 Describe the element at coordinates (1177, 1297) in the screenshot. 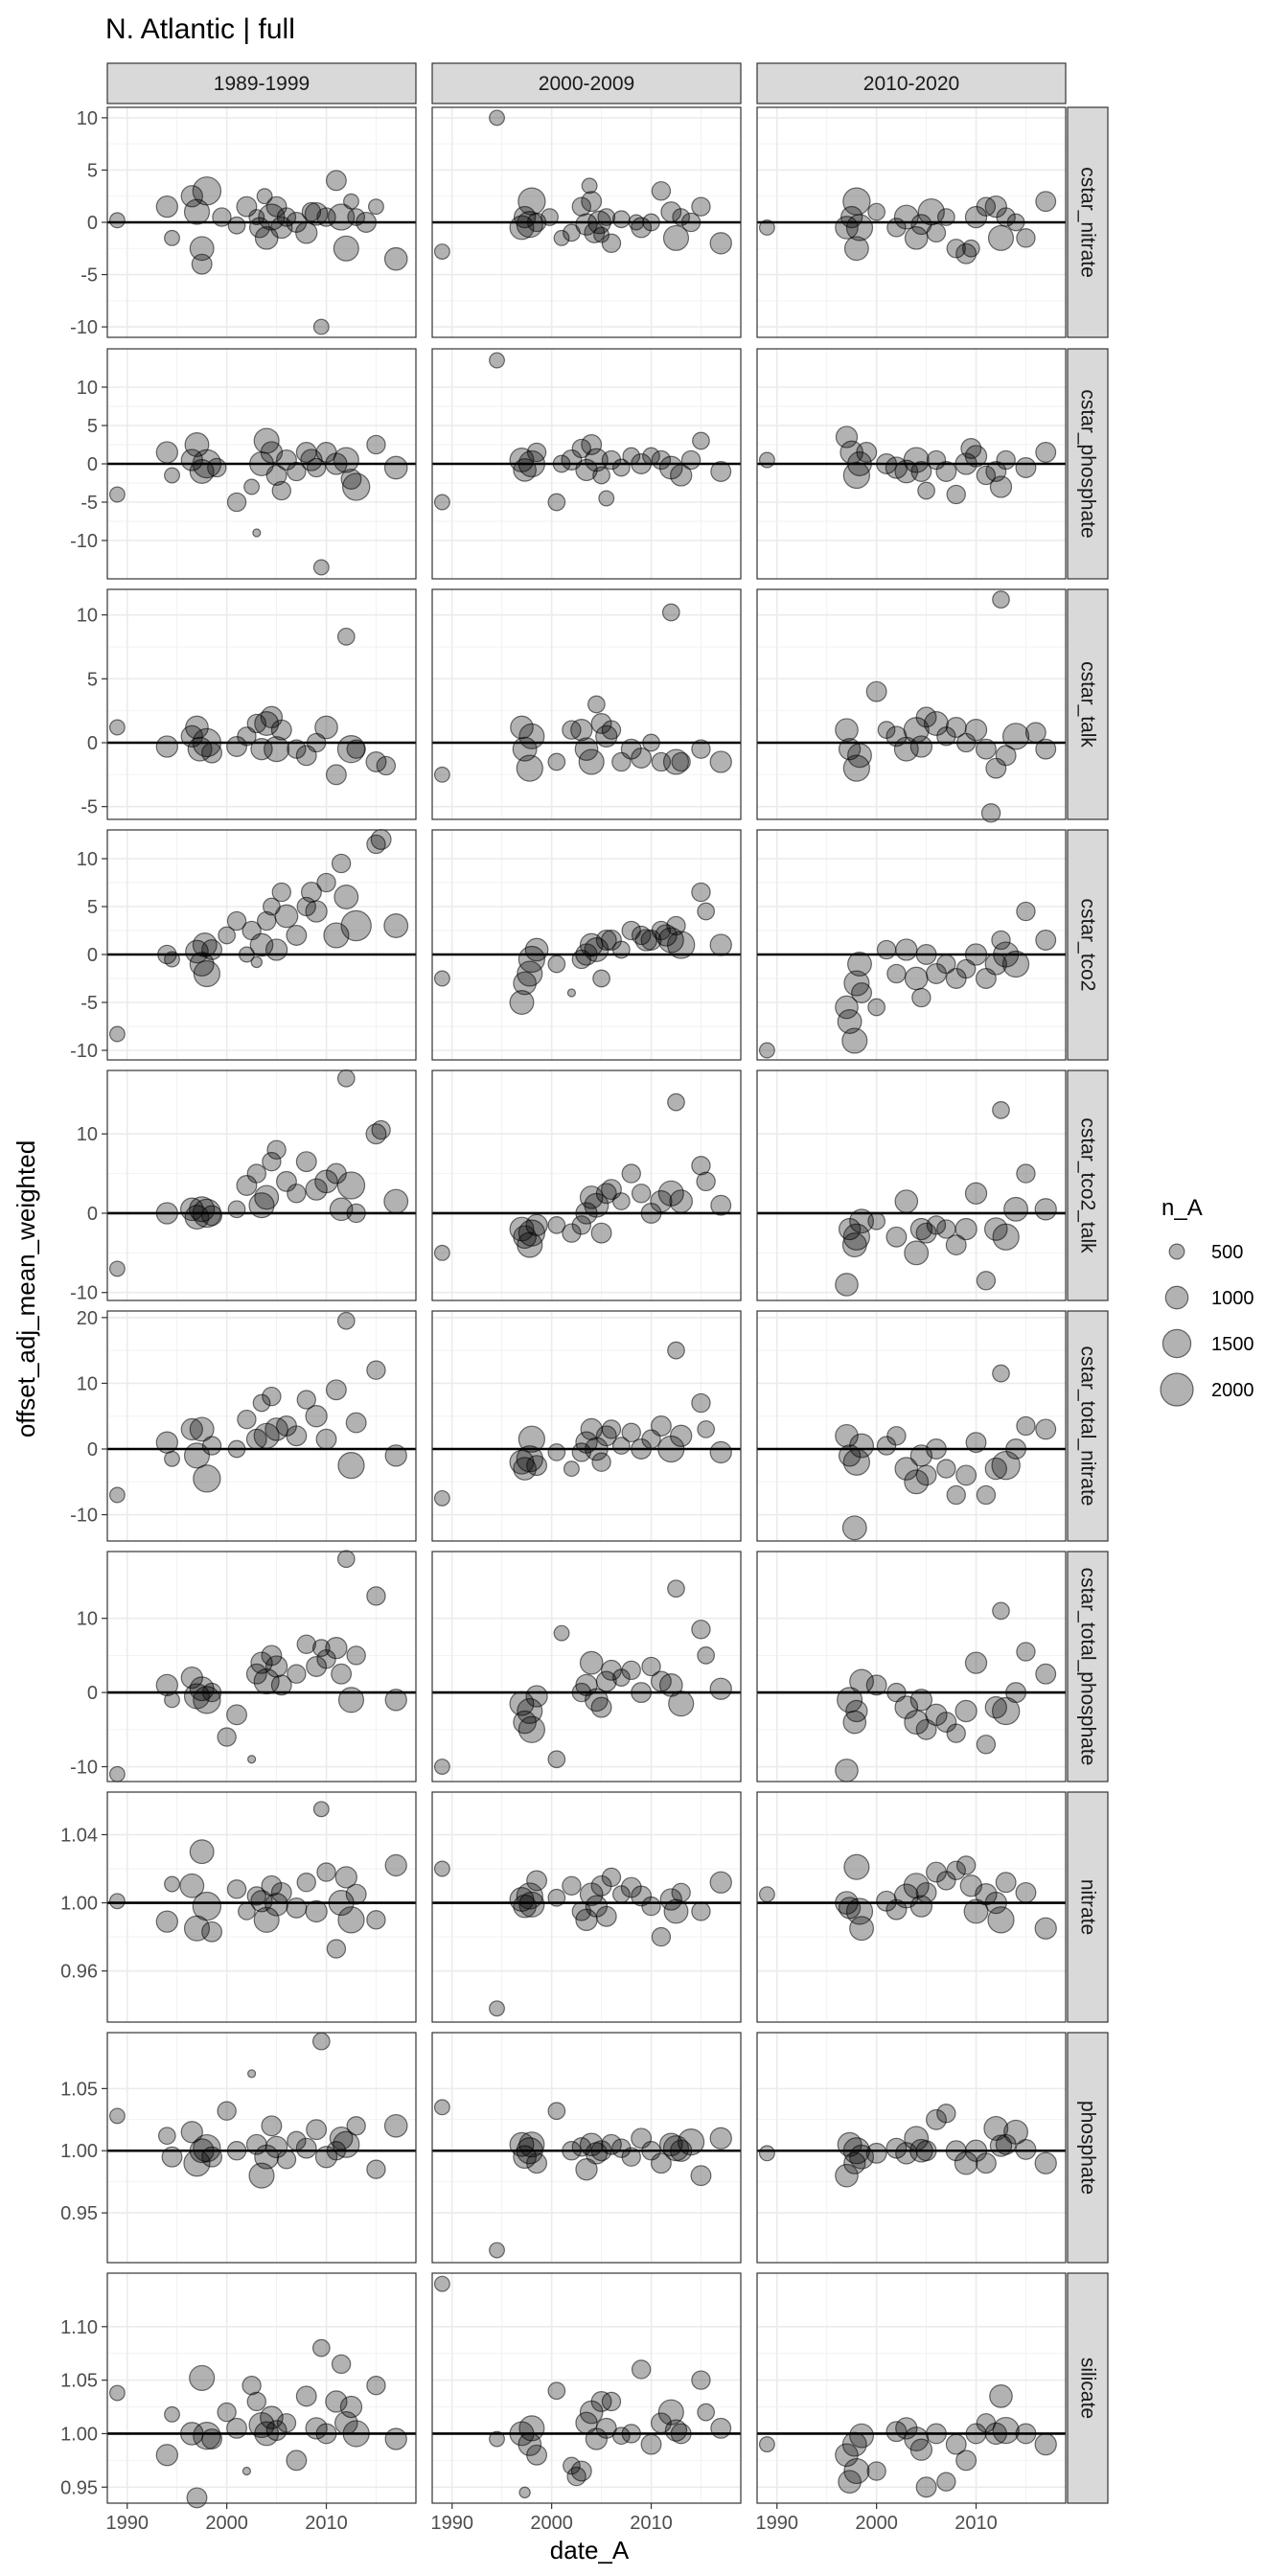

I see `legend-key-background` at that location.